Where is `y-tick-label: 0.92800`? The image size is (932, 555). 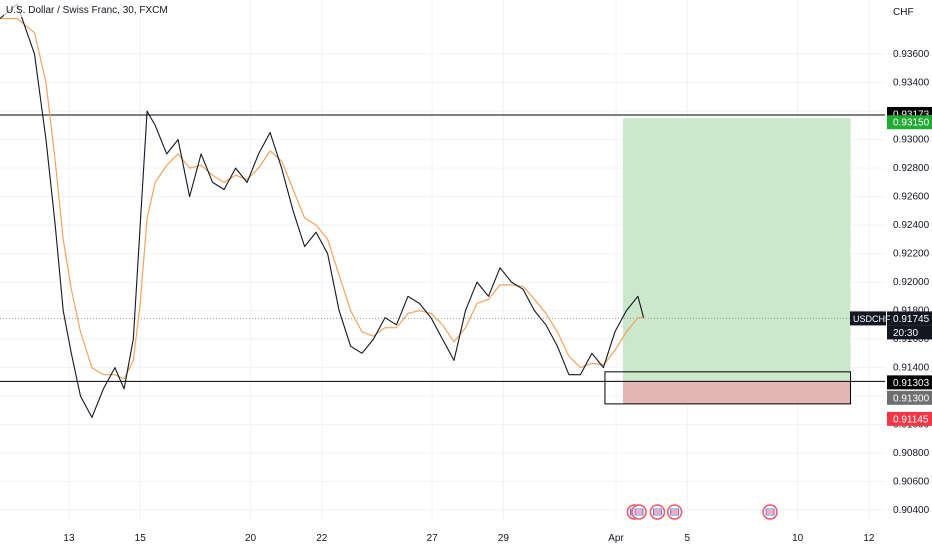
y-tick-label: 0.92800 is located at coordinates (911, 168).